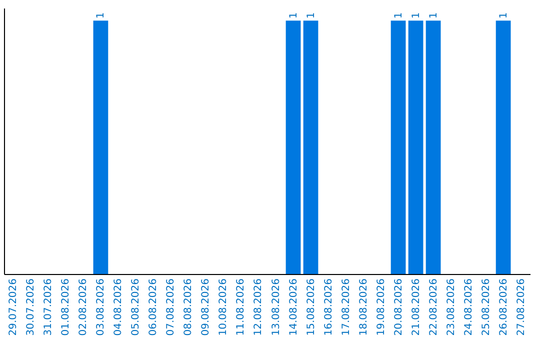 The height and width of the screenshot is (340, 540). What do you see at coordinates (346, 307) in the screenshot?
I see `x-tick-label: 17.08.2026` at bounding box center [346, 307].